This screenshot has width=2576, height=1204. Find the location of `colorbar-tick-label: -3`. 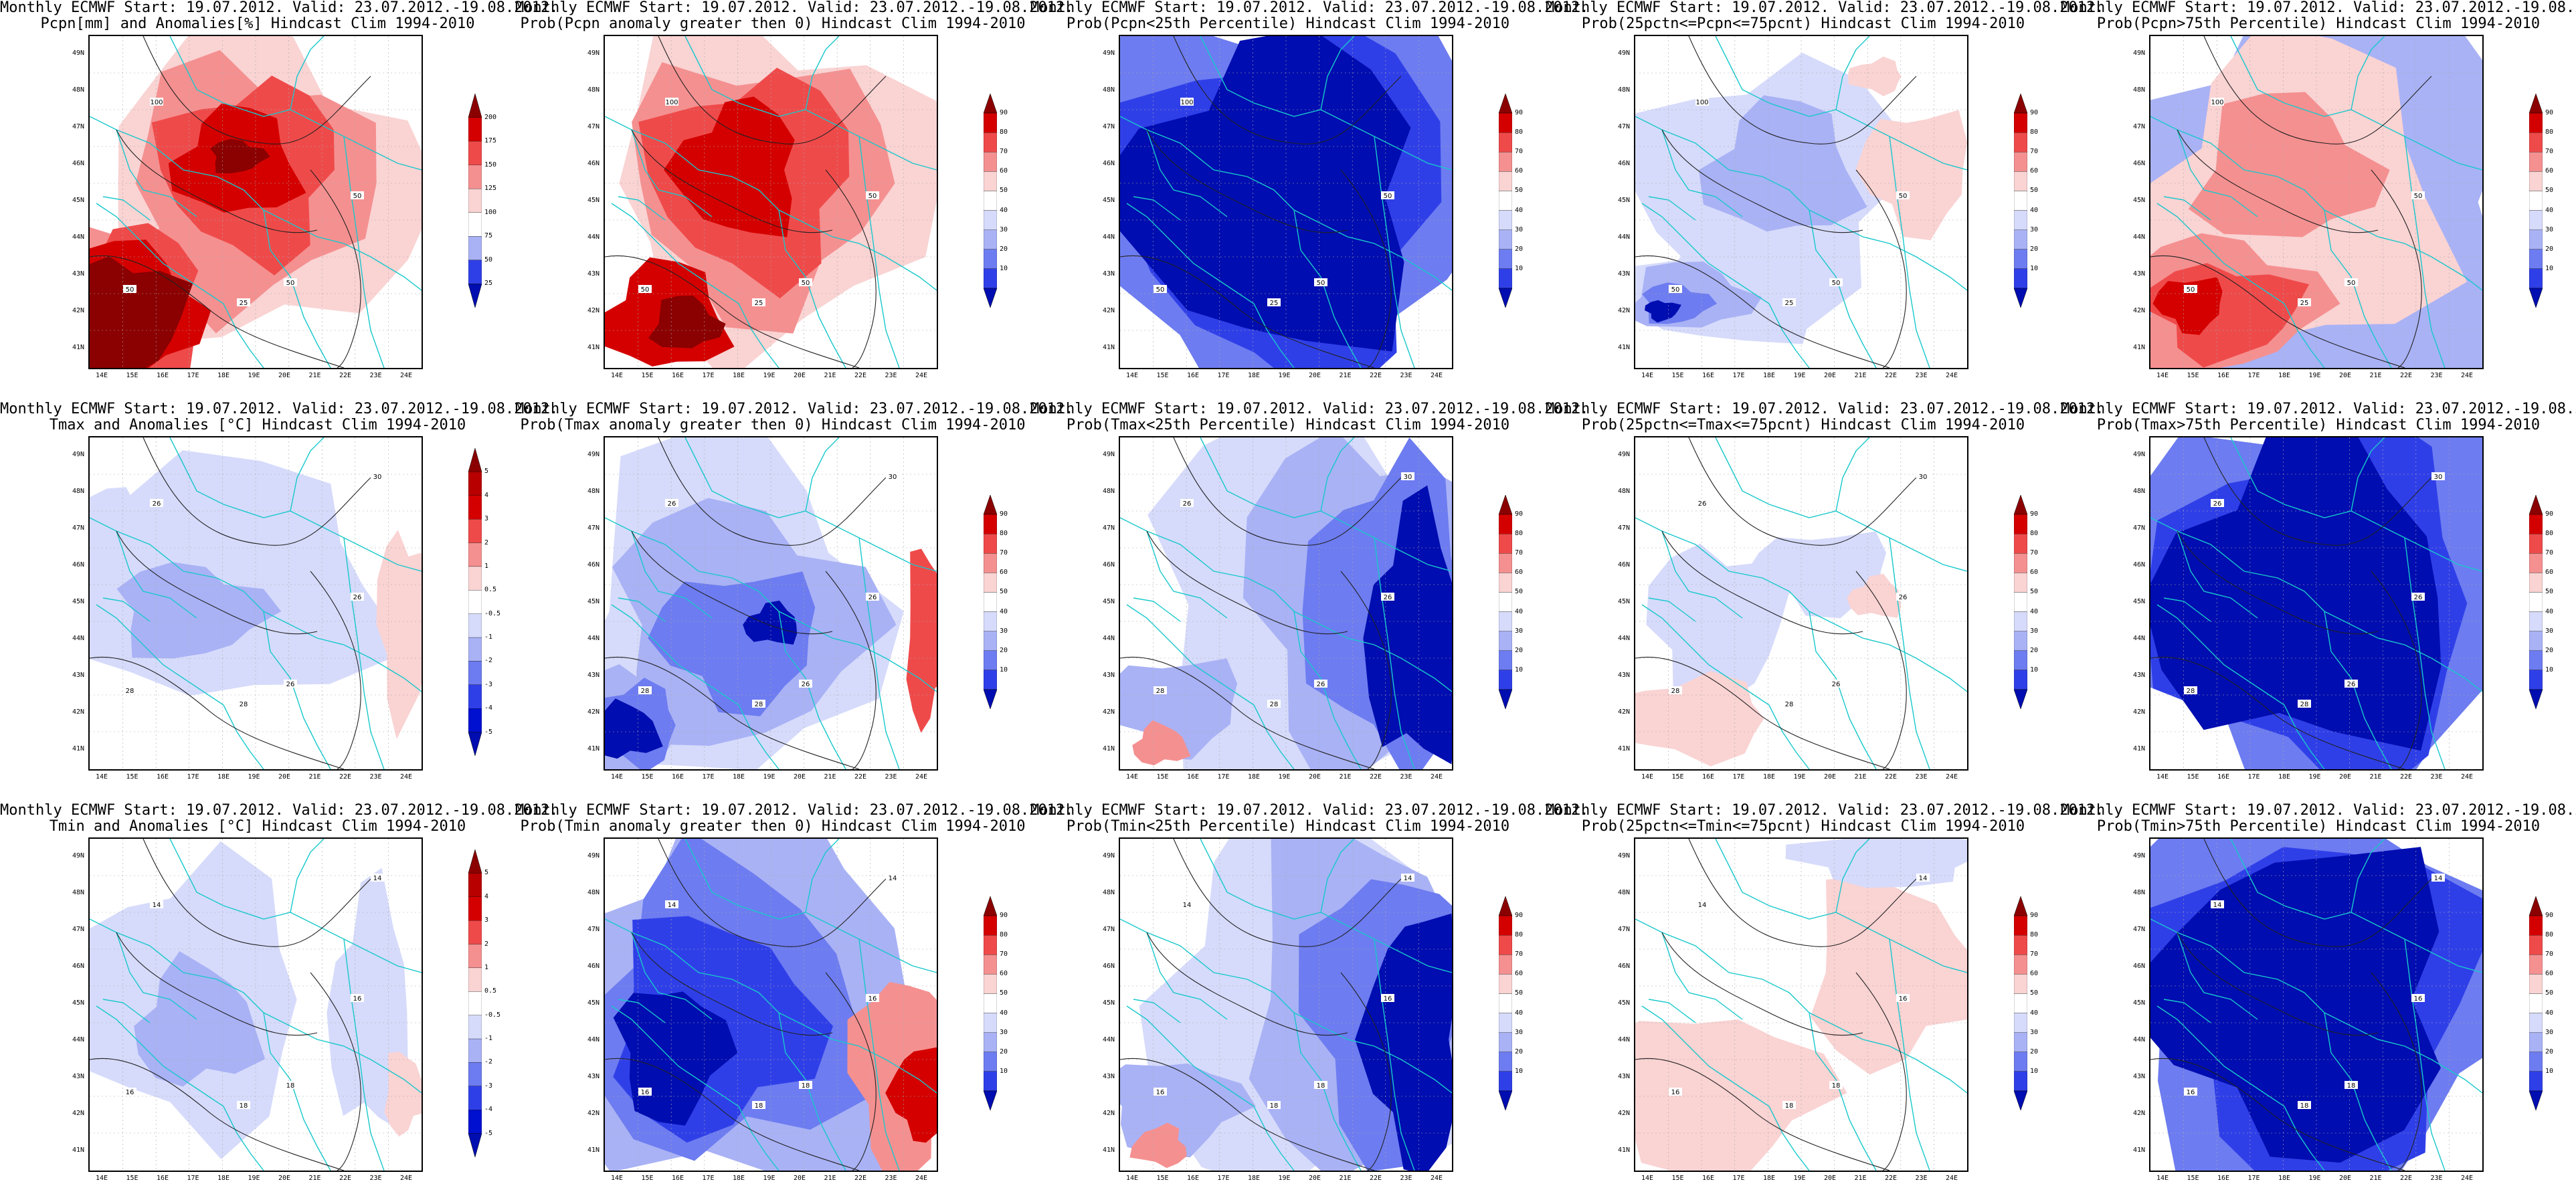

colorbar-tick-label: -3 is located at coordinates (489, 1086).